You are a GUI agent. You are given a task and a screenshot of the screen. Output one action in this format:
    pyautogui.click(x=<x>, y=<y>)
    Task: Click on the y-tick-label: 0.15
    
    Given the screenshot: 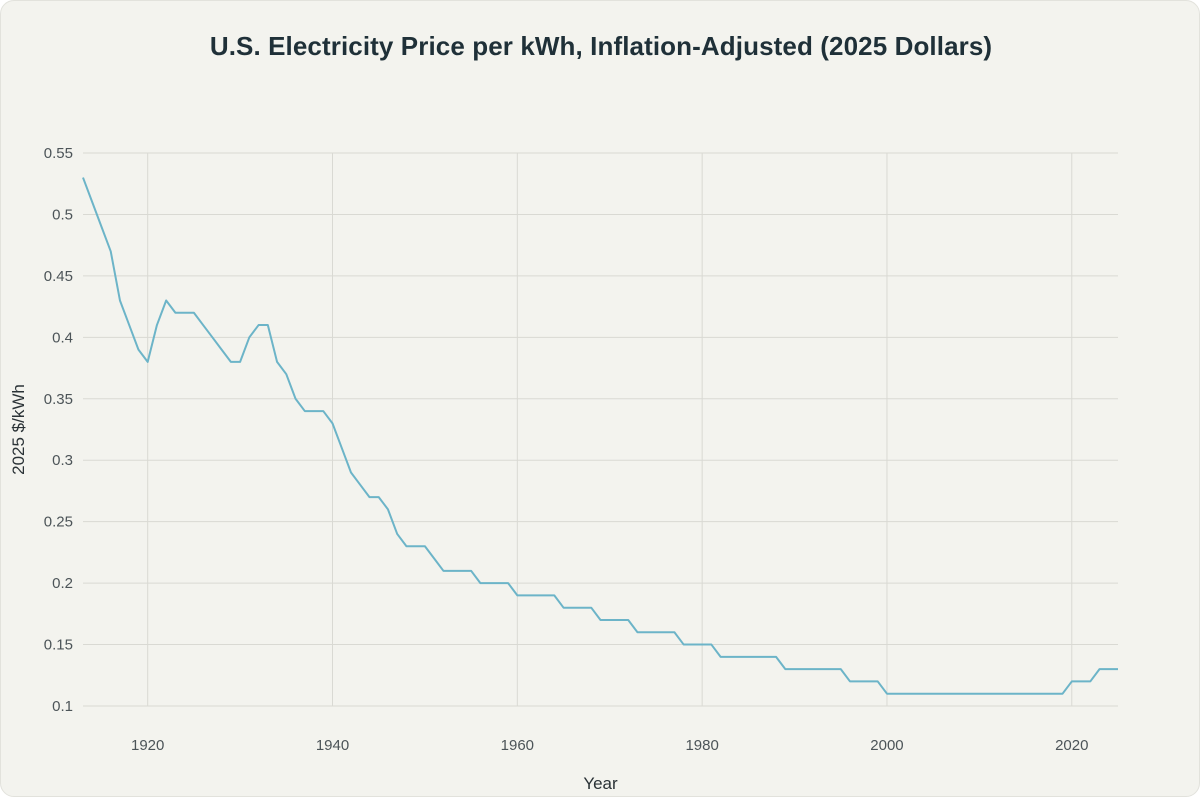 What is the action you would take?
    pyautogui.click(x=58, y=645)
    